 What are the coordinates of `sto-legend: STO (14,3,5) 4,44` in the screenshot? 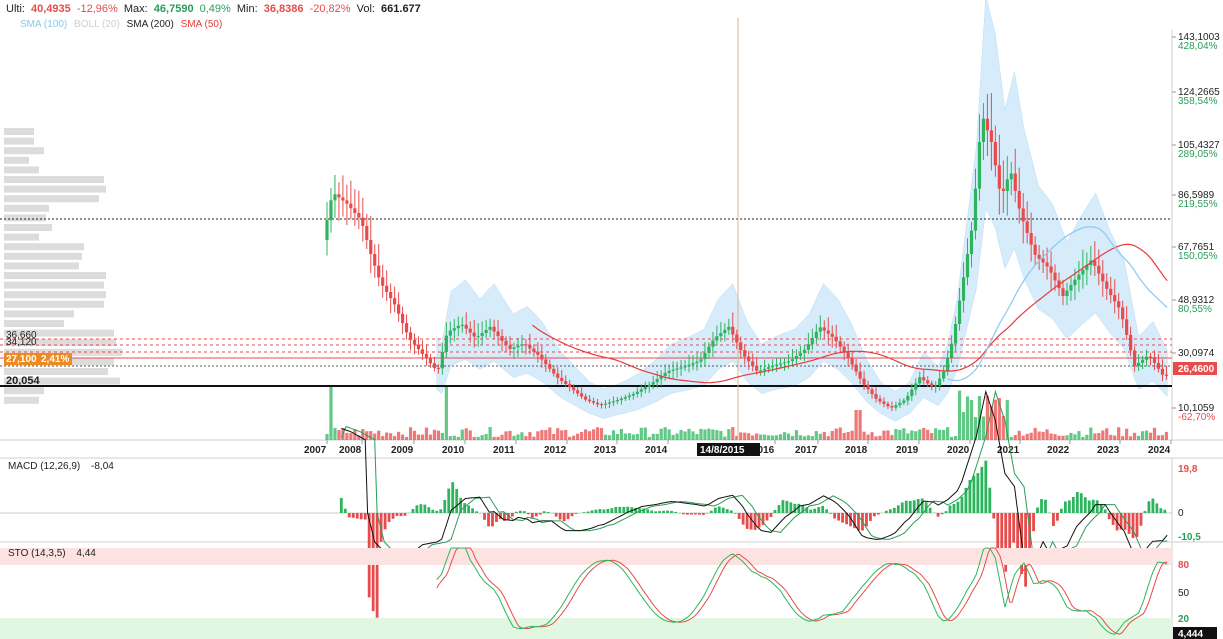 It's located at (52, 553).